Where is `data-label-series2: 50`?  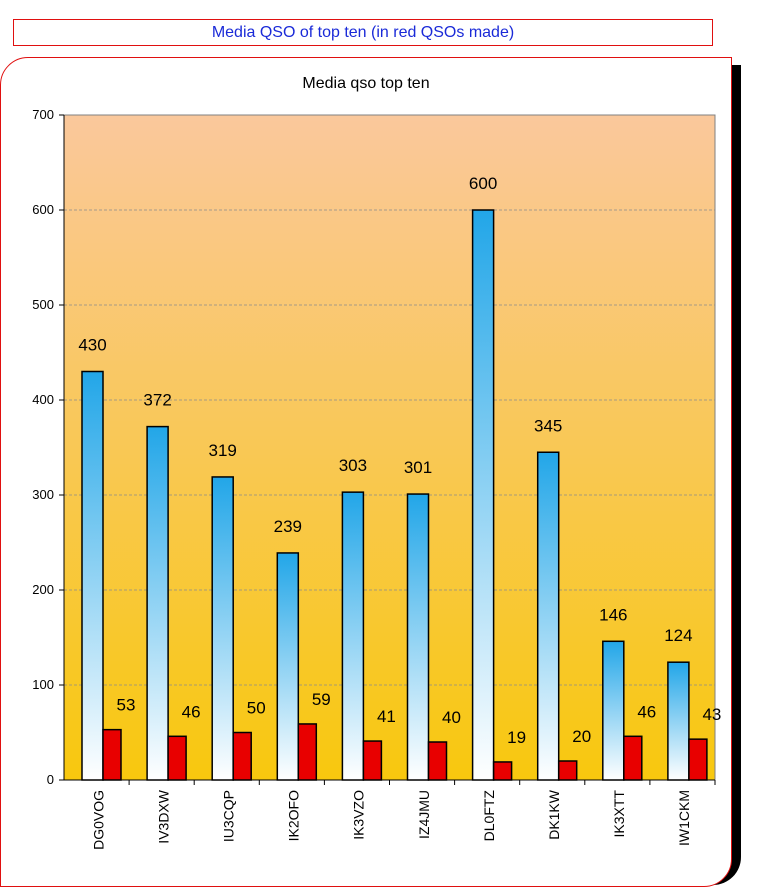 data-label-series2: 50 is located at coordinates (256, 708).